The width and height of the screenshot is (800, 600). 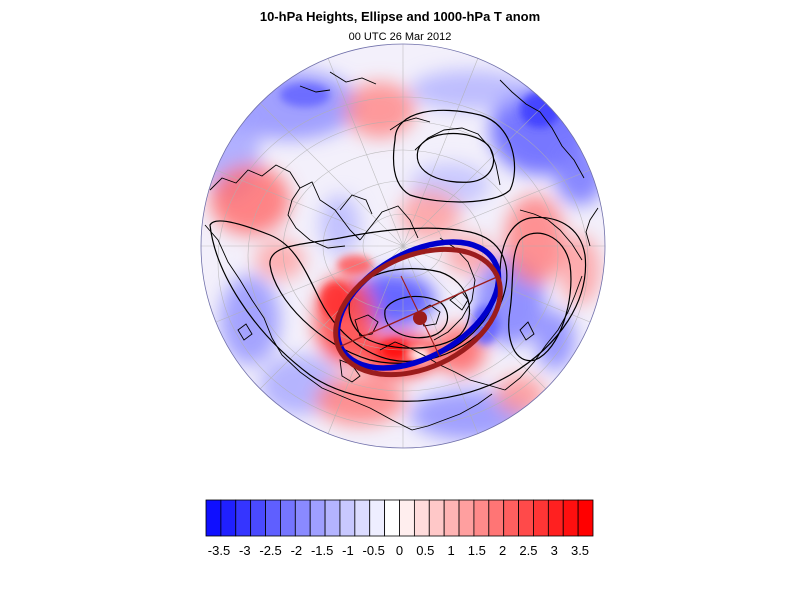 I want to click on map-subtitle: 00 UTC 26 Mar 2012, so click(x=400, y=37).